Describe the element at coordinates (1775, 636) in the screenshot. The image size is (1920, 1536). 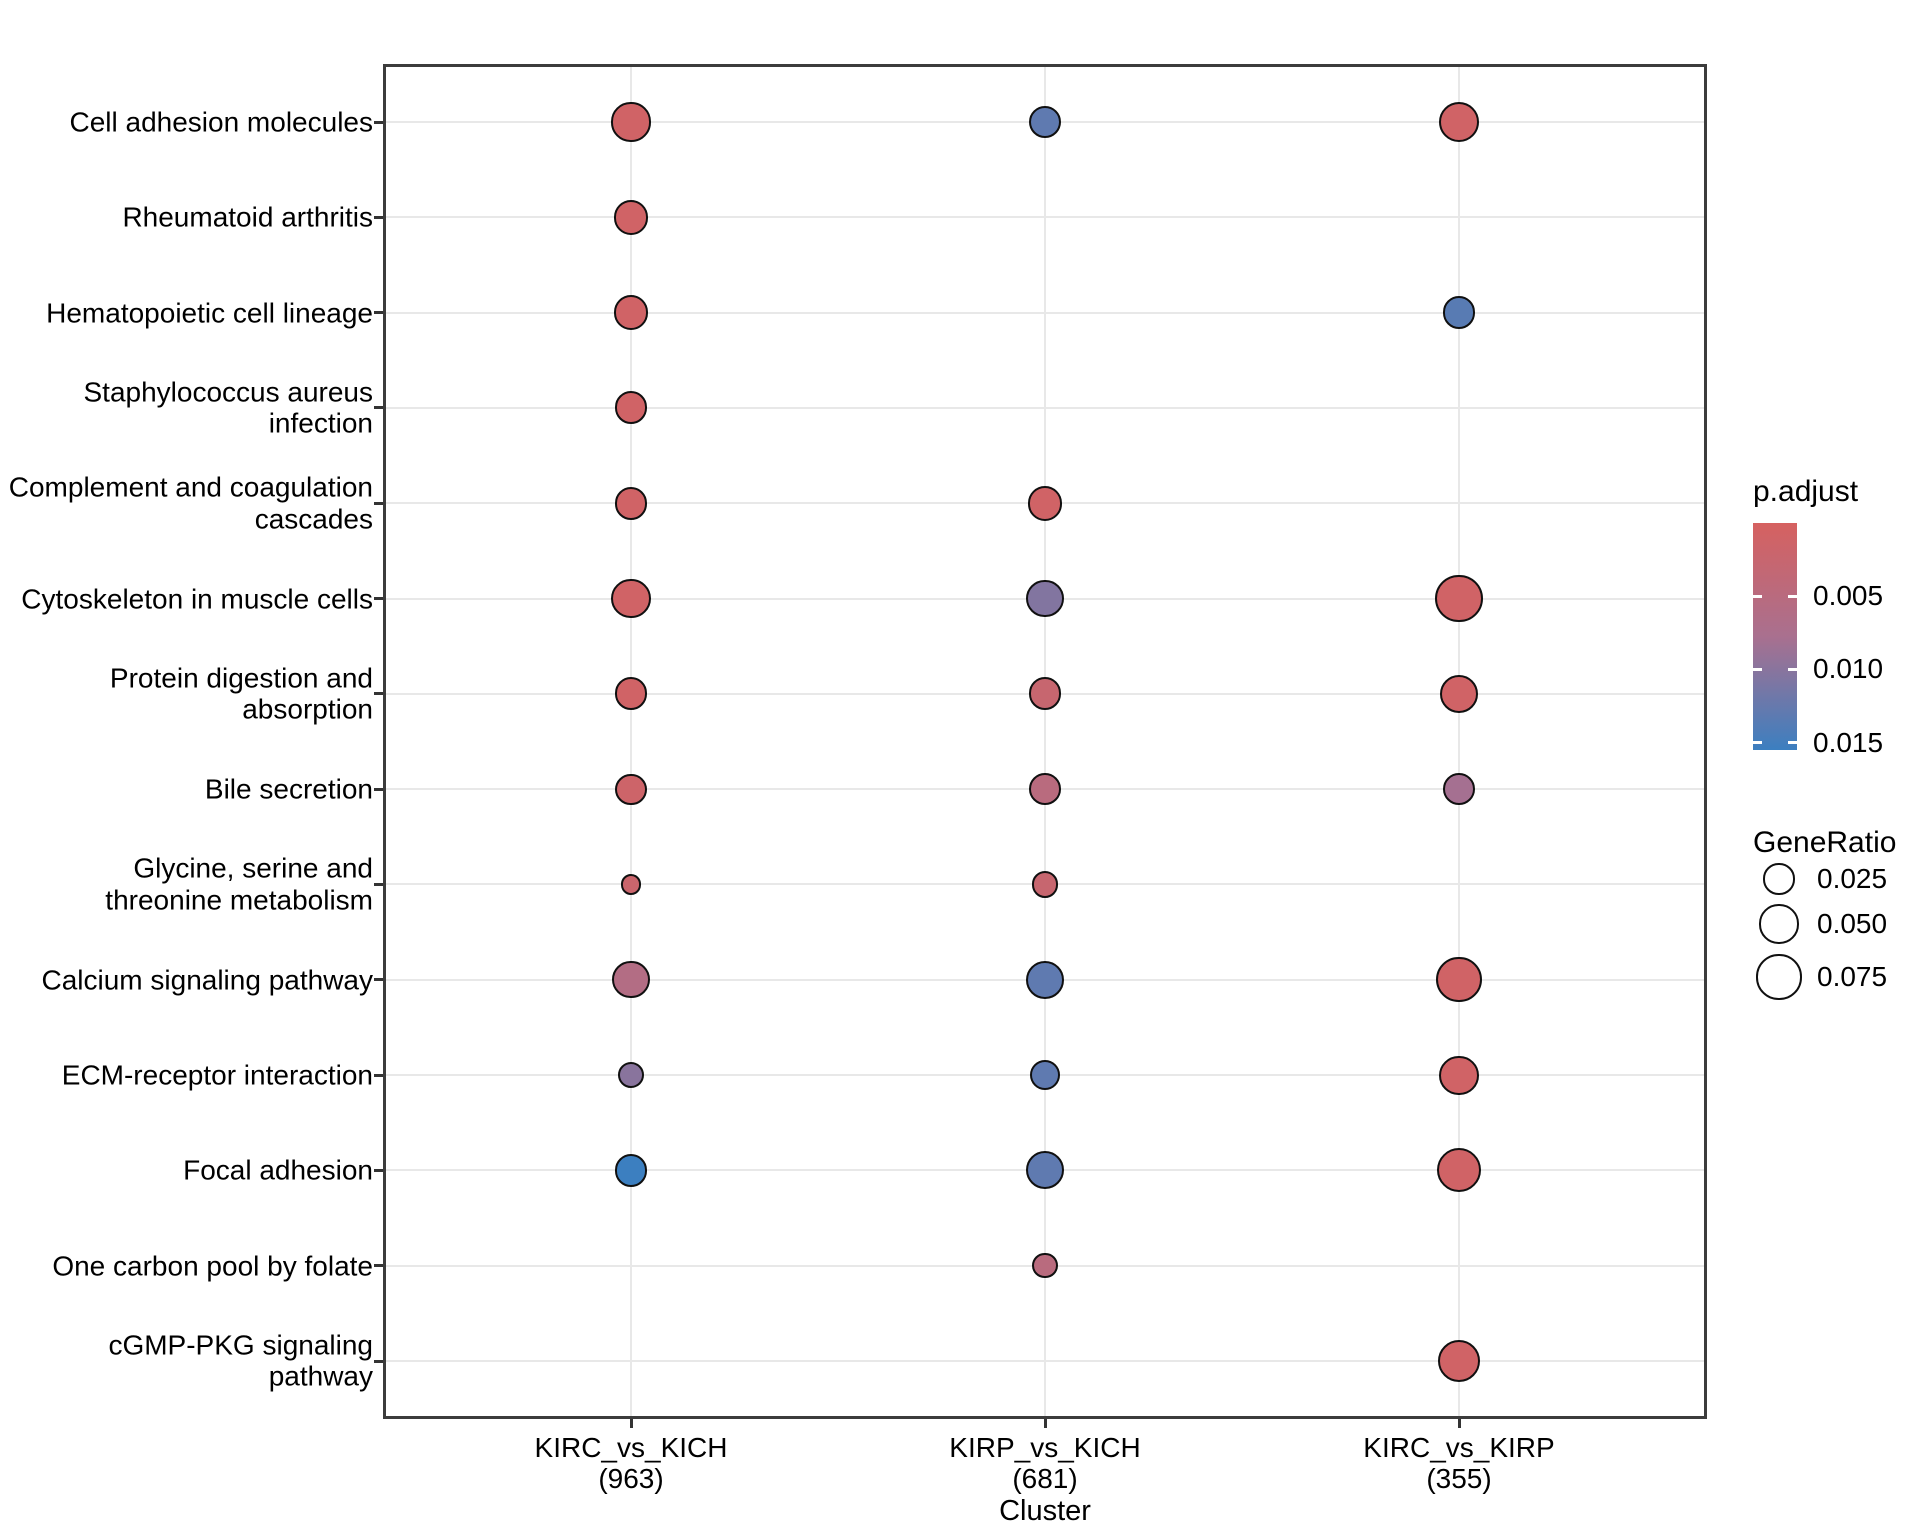
I see `color-legend-gradient-bar` at that location.